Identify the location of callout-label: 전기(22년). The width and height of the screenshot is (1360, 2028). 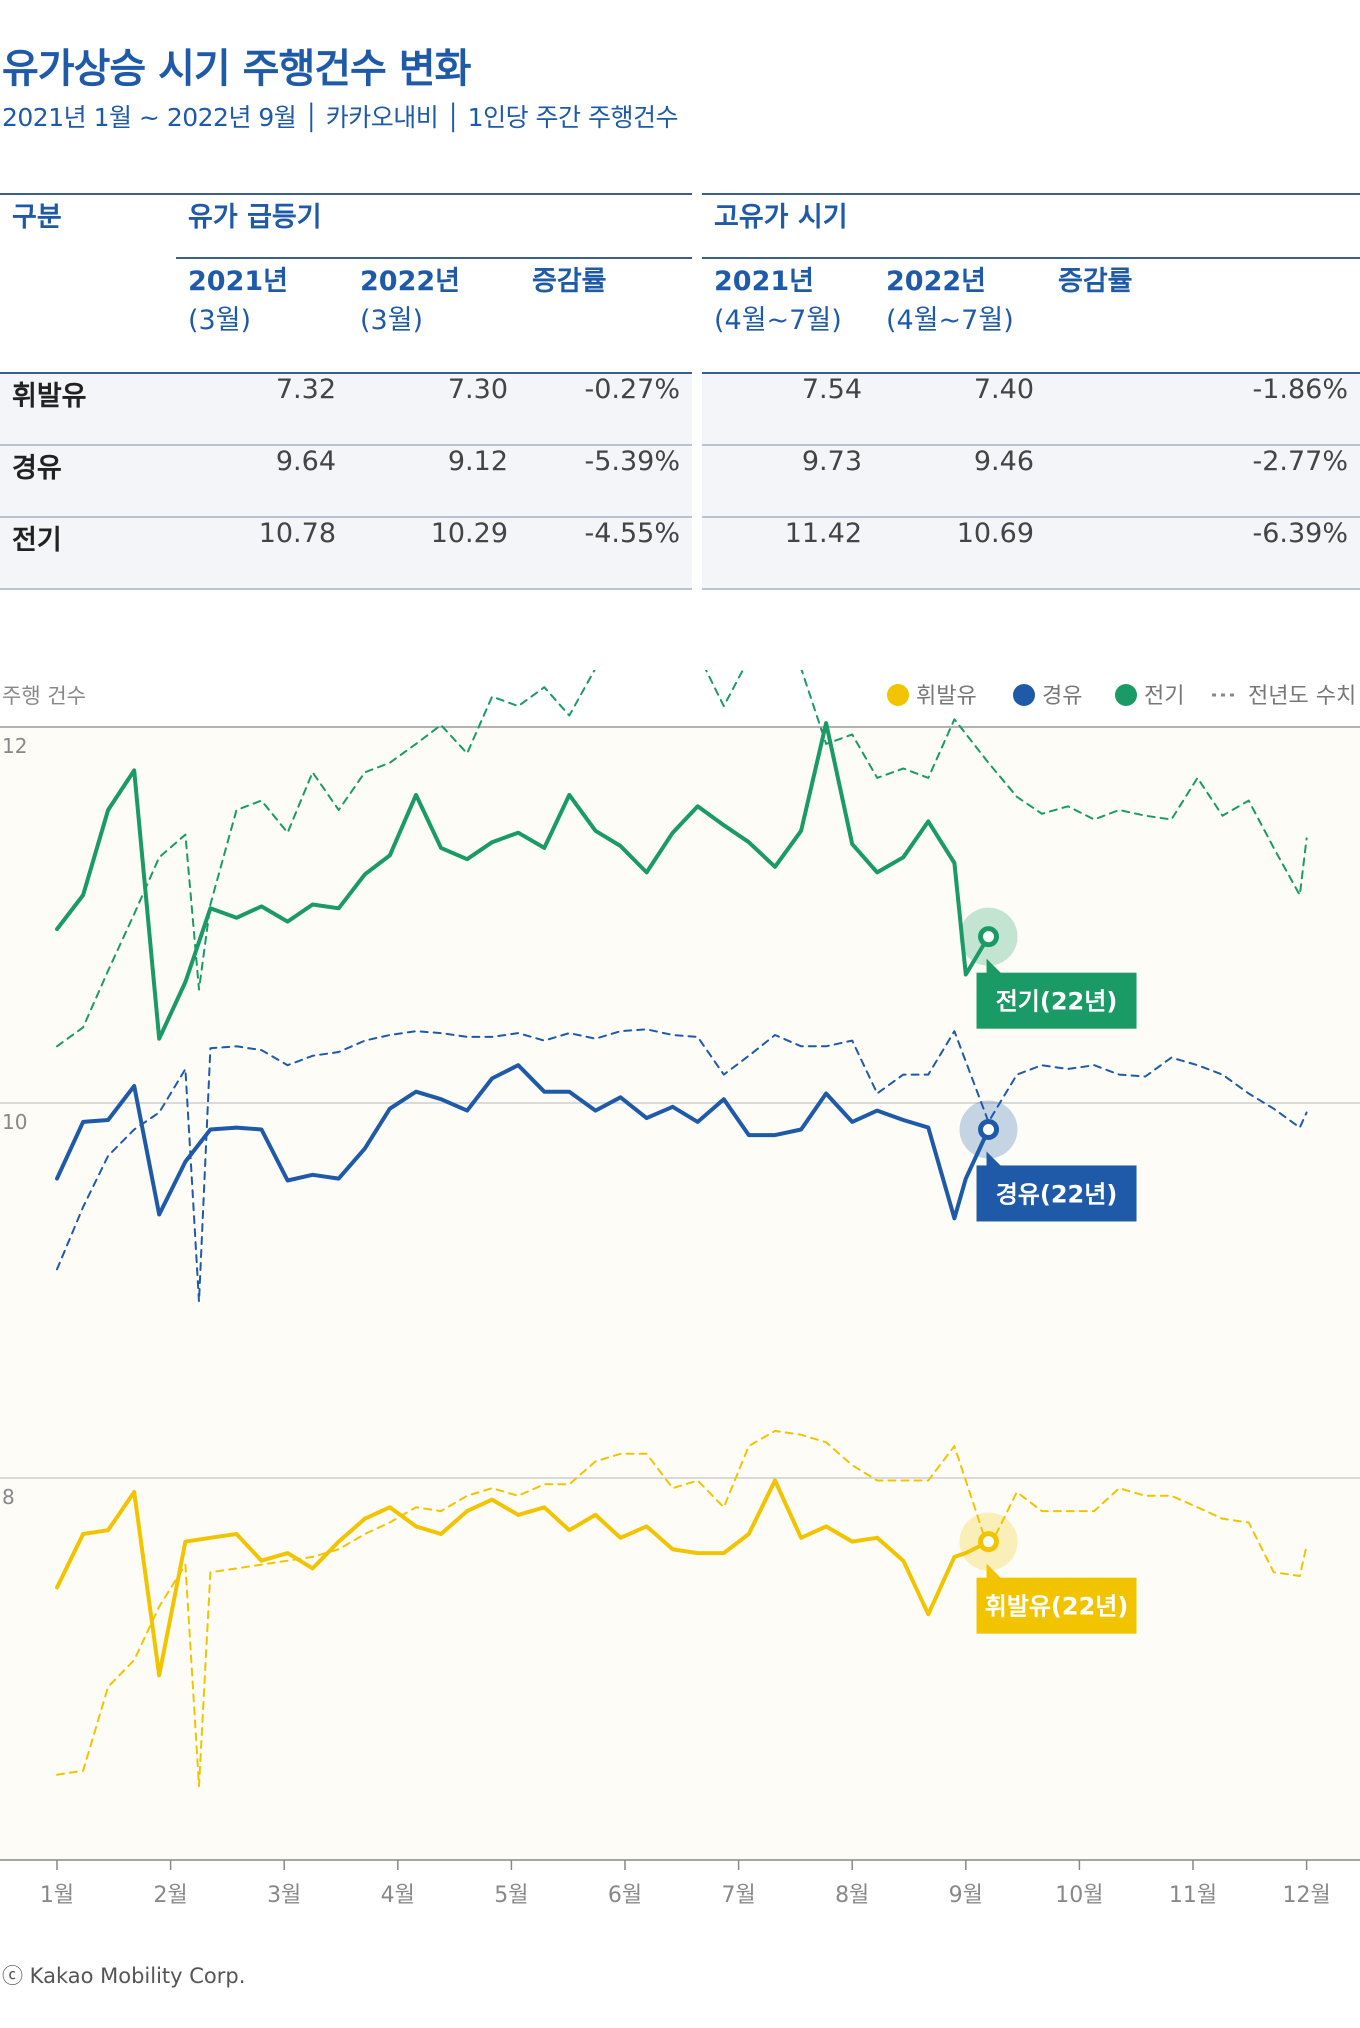
(1057, 1002).